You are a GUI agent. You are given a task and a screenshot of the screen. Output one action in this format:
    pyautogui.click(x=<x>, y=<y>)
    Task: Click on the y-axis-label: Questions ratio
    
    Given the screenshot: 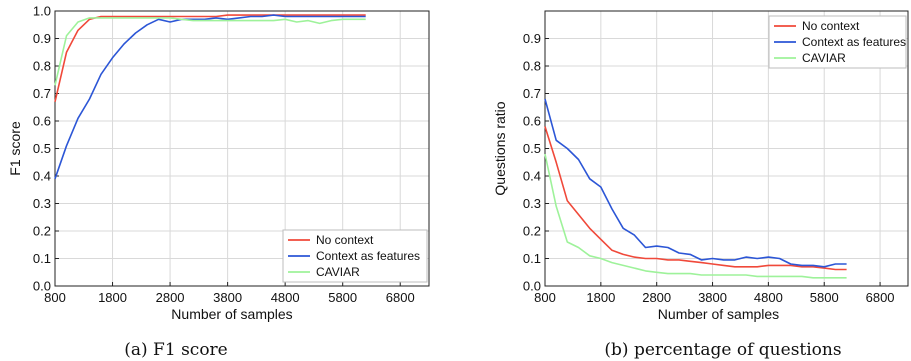 What is the action you would take?
    pyautogui.click(x=500, y=148)
    